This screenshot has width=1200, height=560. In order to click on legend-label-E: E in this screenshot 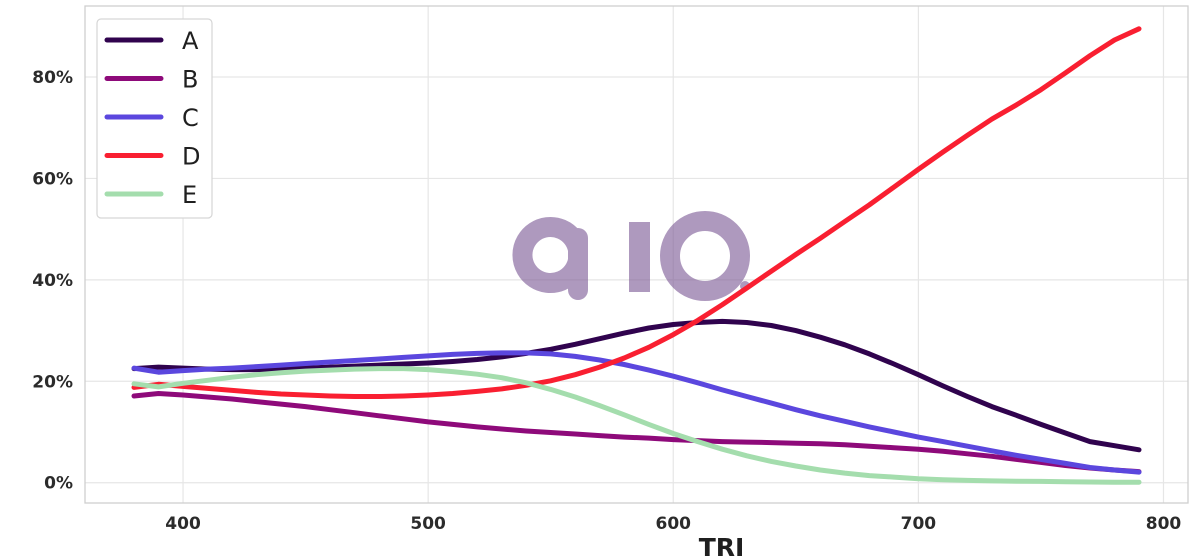, I will do `click(189, 195)`.